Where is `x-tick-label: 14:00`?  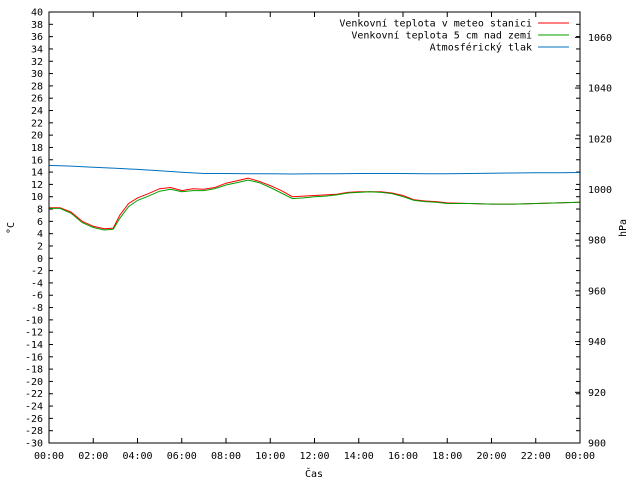 x-tick-label: 14:00 is located at coordinates (359, 456).